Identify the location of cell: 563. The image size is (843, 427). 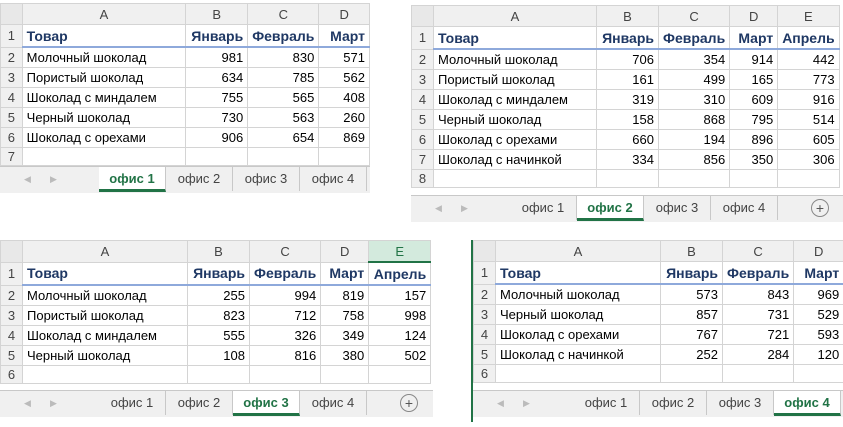
(283, 117).